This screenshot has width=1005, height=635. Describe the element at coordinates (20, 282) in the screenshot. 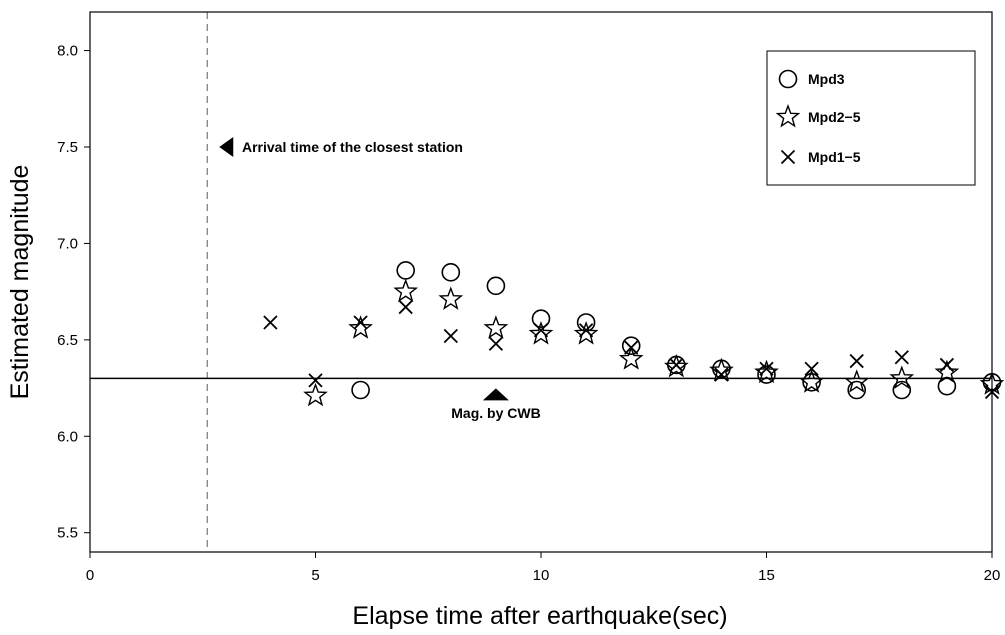

I see `y-axis-title: Estimated magnitude` at that location.